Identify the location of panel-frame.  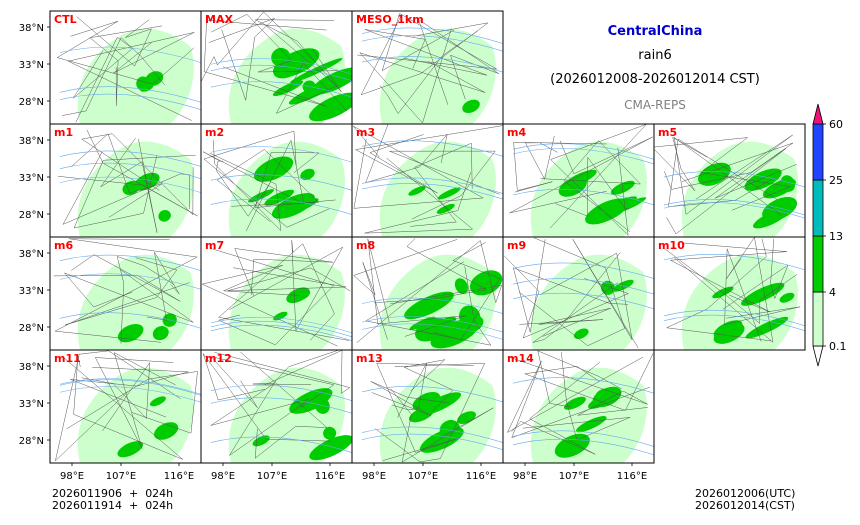
(578, 406).